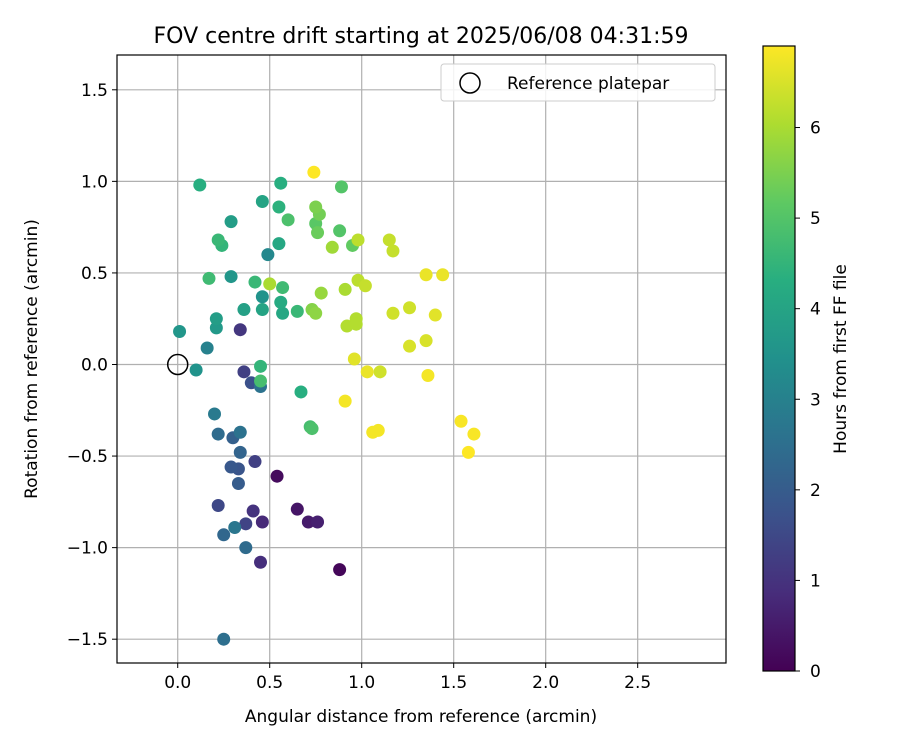 The height and width of the screenshot is (750, 900). What do you see at coordinates (637, 683) in the screenshot?
I see `x-tick-label: 2.5` at bounding box center [637, 683].